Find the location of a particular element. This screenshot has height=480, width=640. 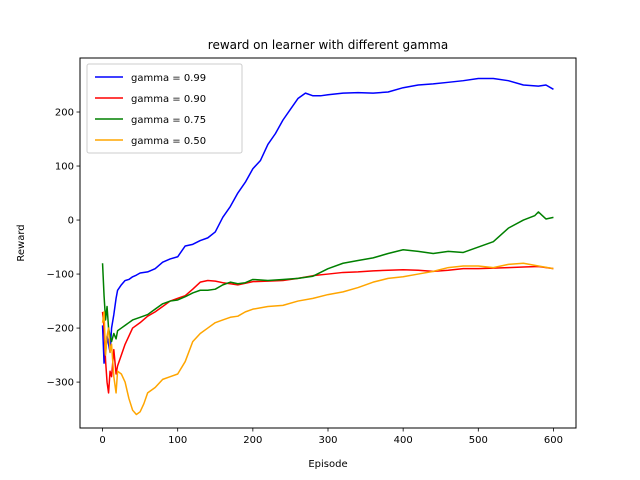

y-tick-label: 200 is located at coordinates (64, 113).